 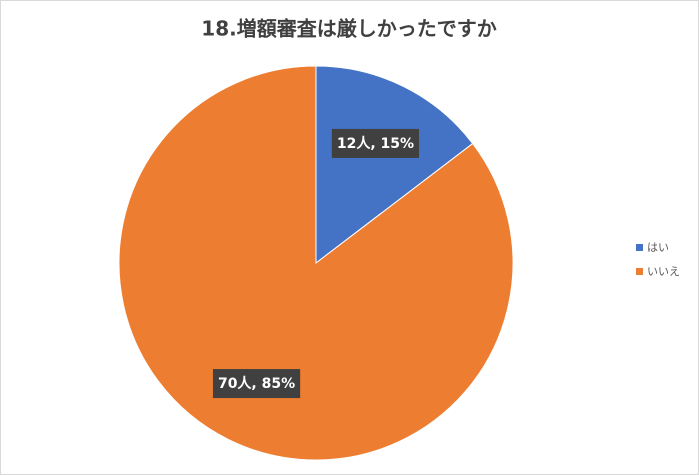 I want to click on chart-title: 18.増額審査は厳しかったですか, so click(x=348, y=29).